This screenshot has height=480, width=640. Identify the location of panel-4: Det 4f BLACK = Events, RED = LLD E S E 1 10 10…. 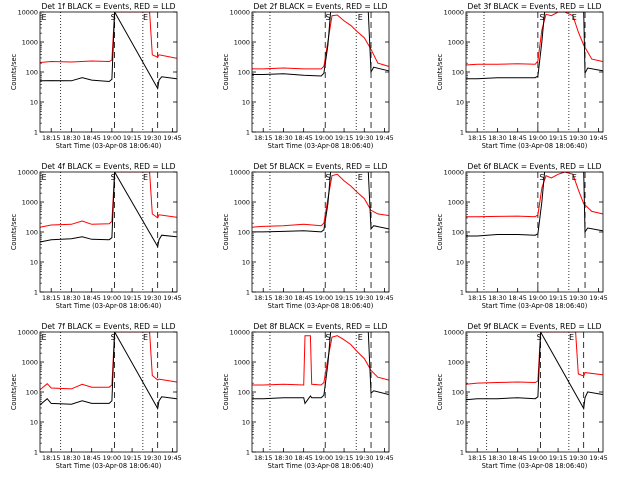
(96, 236).